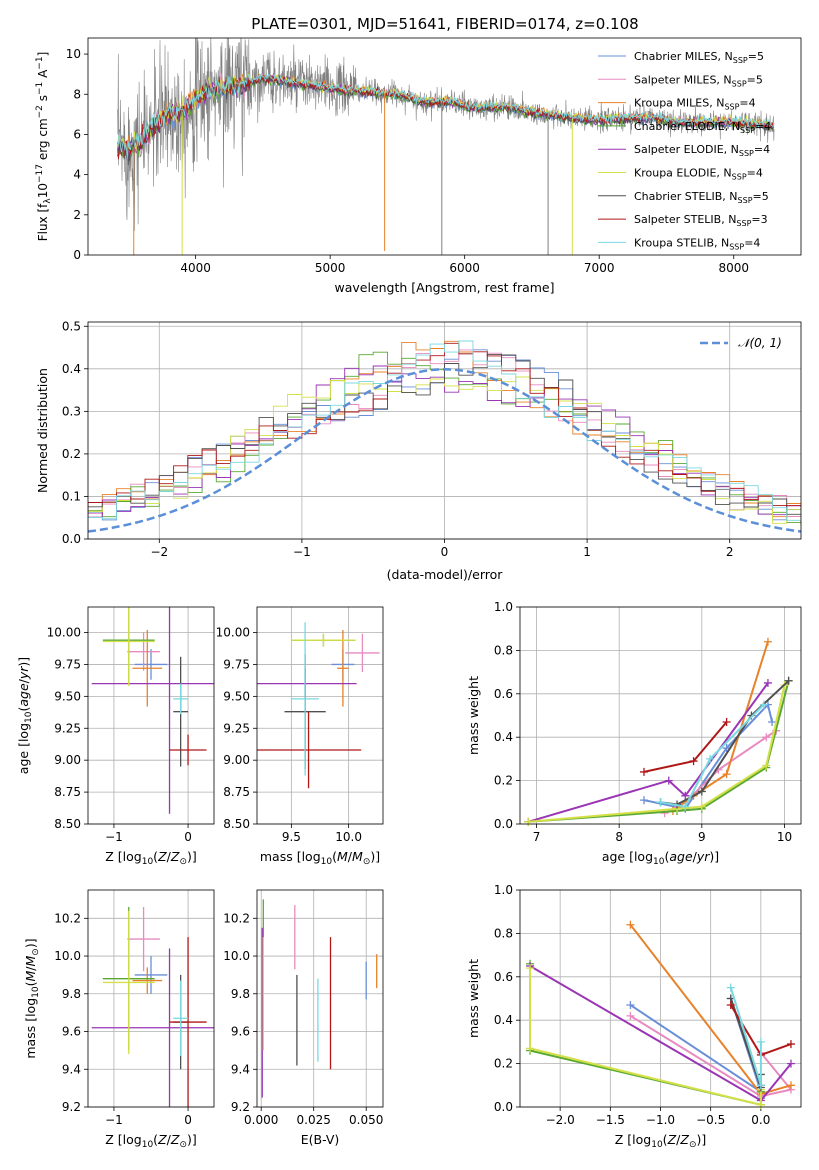  I want to click on y-tick-label: 9.75, so click(236, 664).